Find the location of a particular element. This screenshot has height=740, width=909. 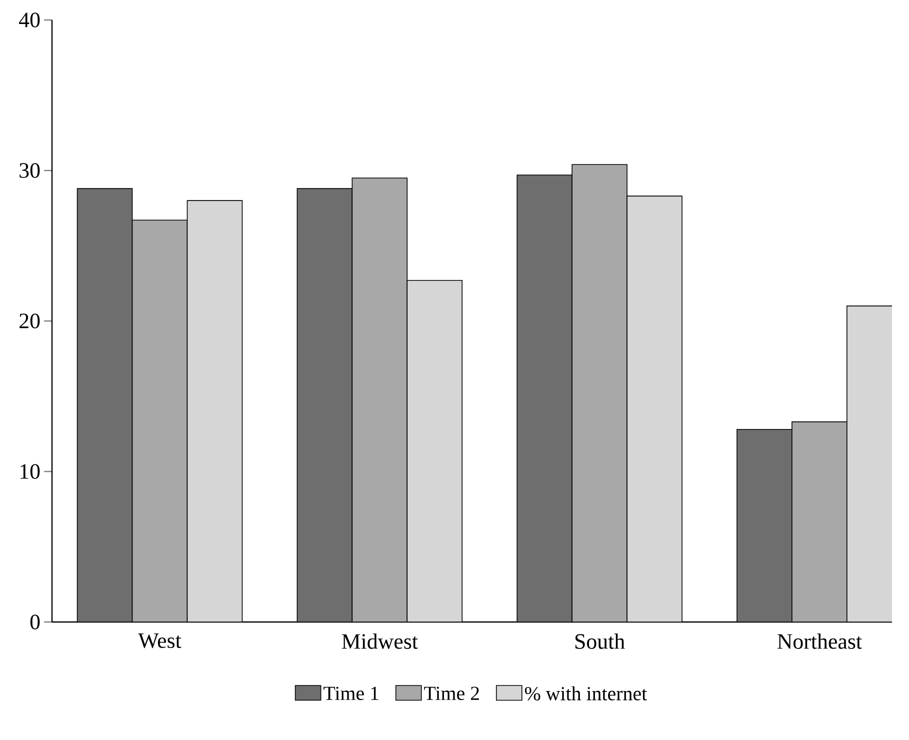

x-tick-label: South is located at coordinates (600, 641).